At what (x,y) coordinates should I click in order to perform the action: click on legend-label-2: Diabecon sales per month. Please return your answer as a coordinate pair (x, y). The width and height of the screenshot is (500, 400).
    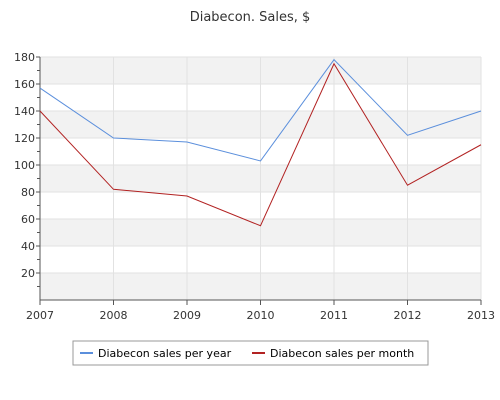
    Looking at the image, I should click on (342, 353).